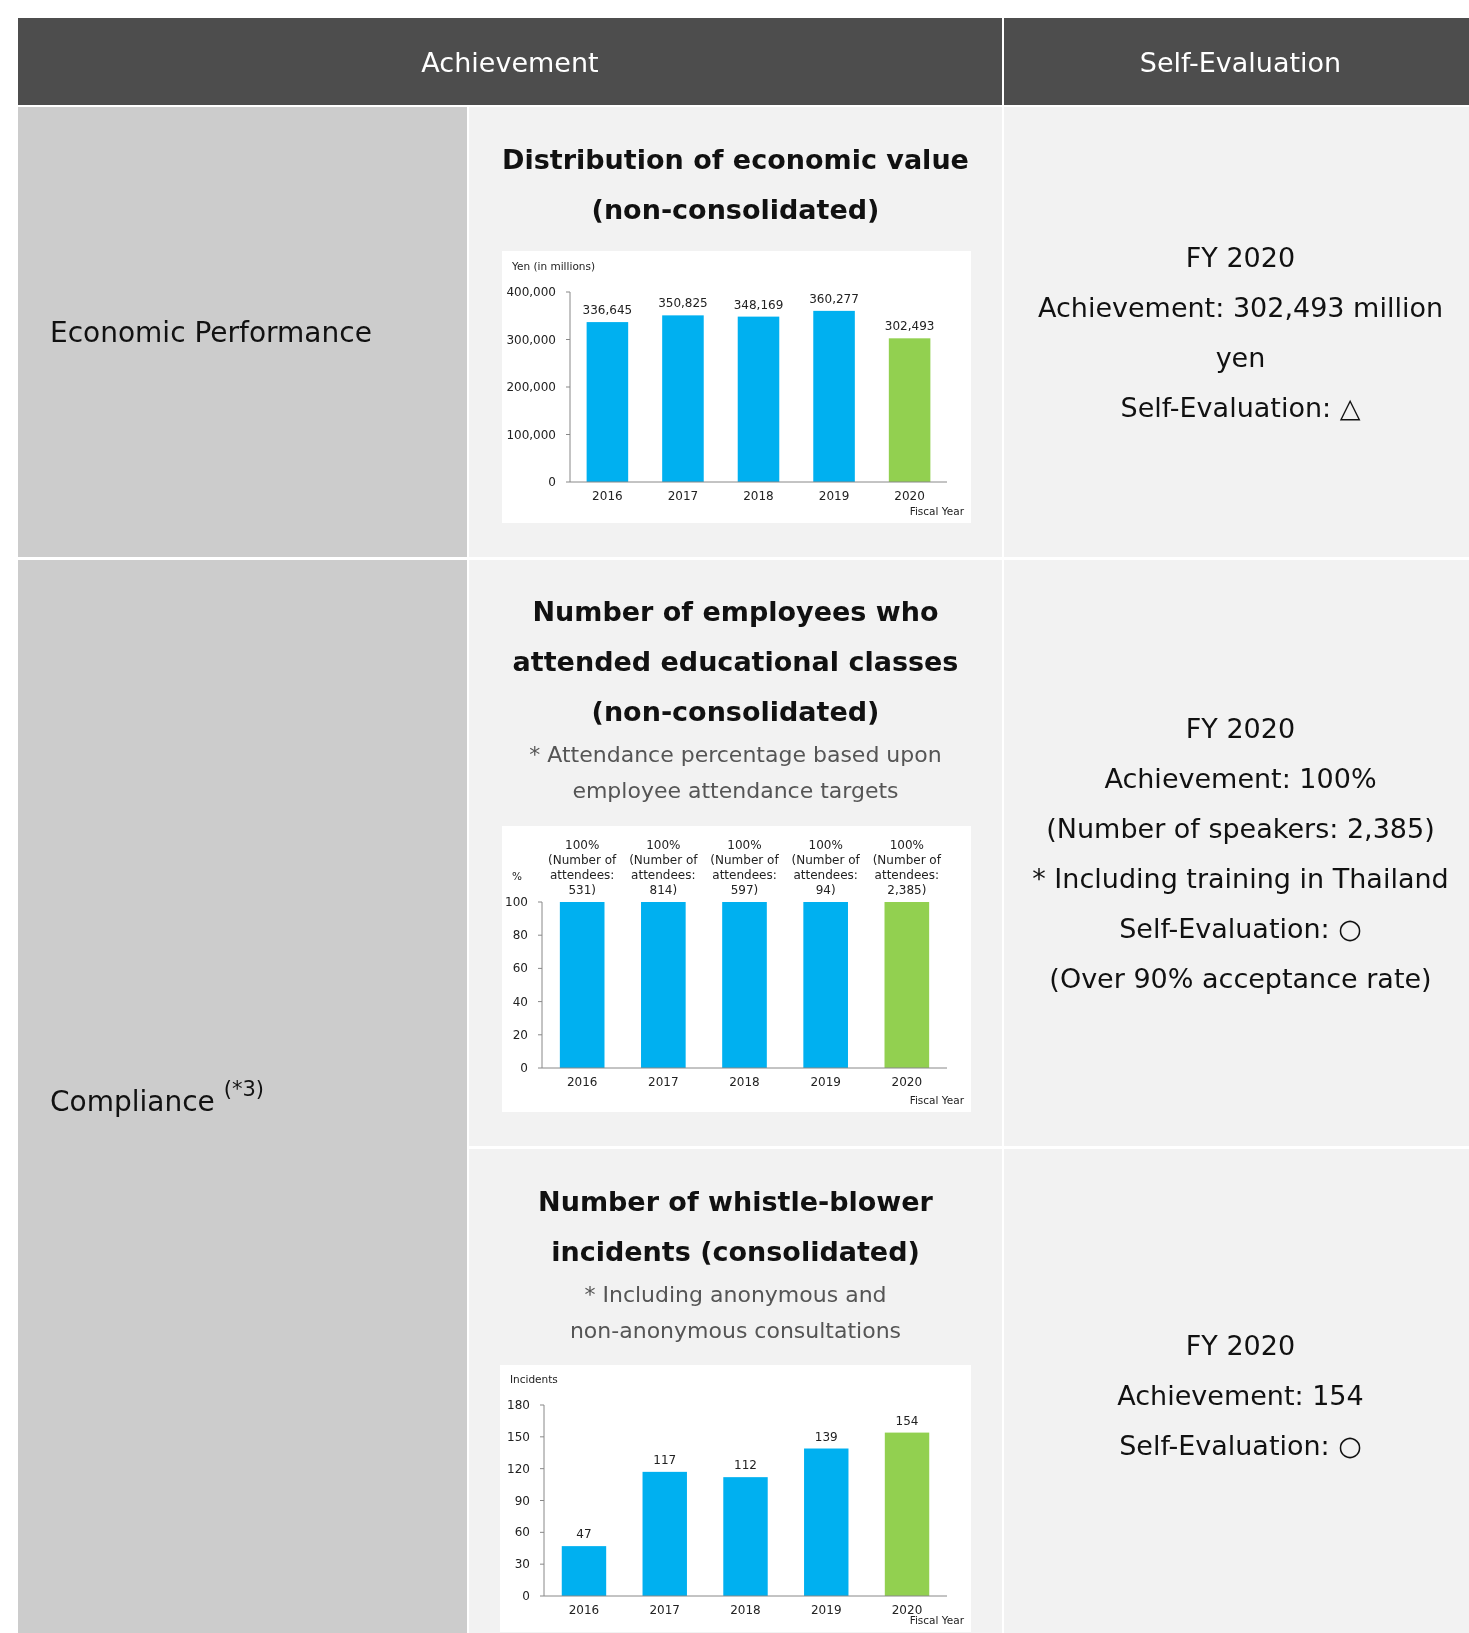 This screenshot has height=1633, width=1469. I want to click on y-axis-title: Yen (in millions), so click(553, 266).